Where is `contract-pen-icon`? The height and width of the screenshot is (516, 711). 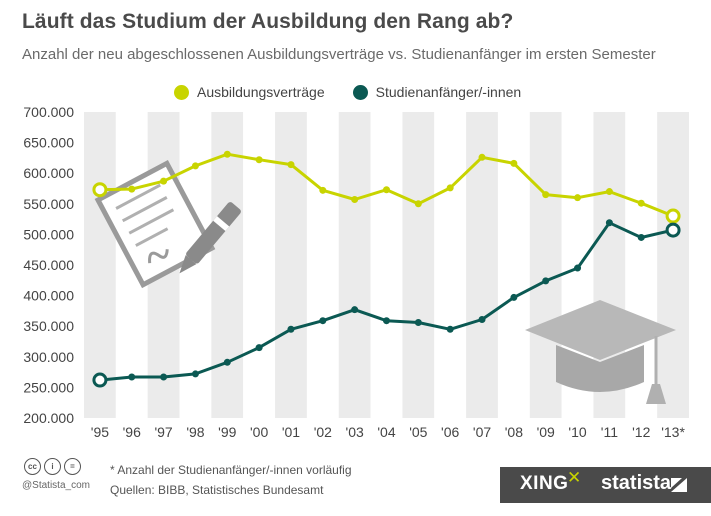
contract-pen-icon is located at coordinates (155, 224).